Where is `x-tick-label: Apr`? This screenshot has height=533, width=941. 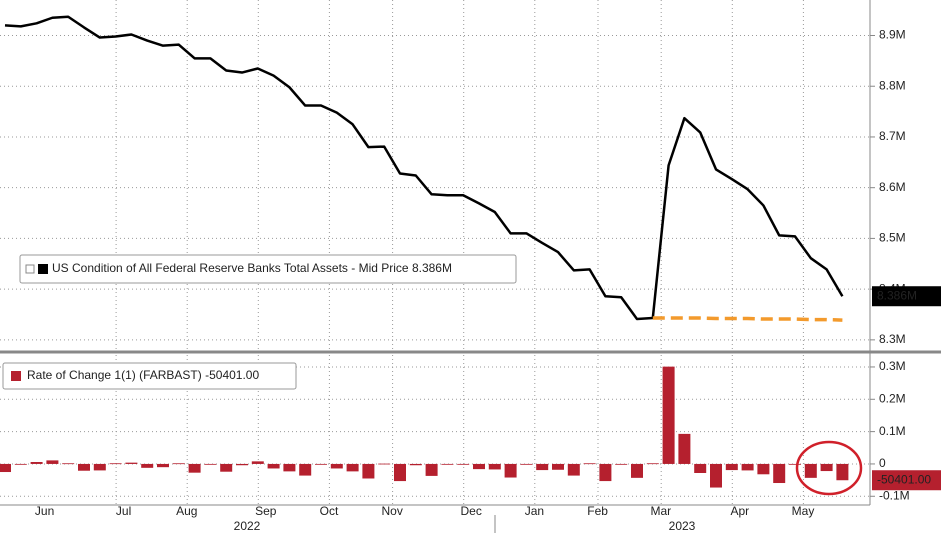
x-tick-label: Apr is located at coordinates (739, 511).